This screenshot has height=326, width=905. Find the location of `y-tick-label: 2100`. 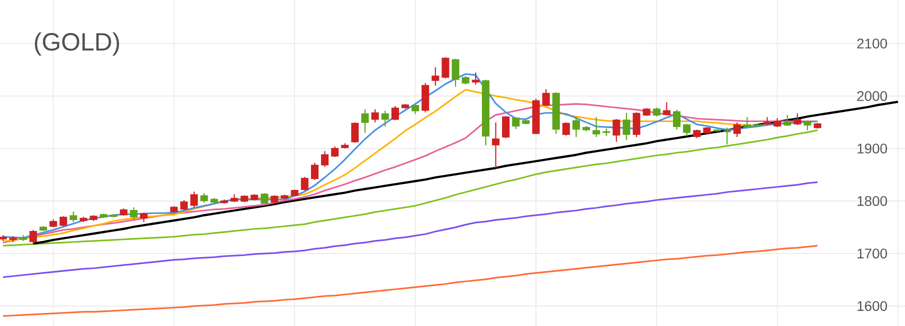

y-tick-label: 2100 is located at coordinates (872, 43).